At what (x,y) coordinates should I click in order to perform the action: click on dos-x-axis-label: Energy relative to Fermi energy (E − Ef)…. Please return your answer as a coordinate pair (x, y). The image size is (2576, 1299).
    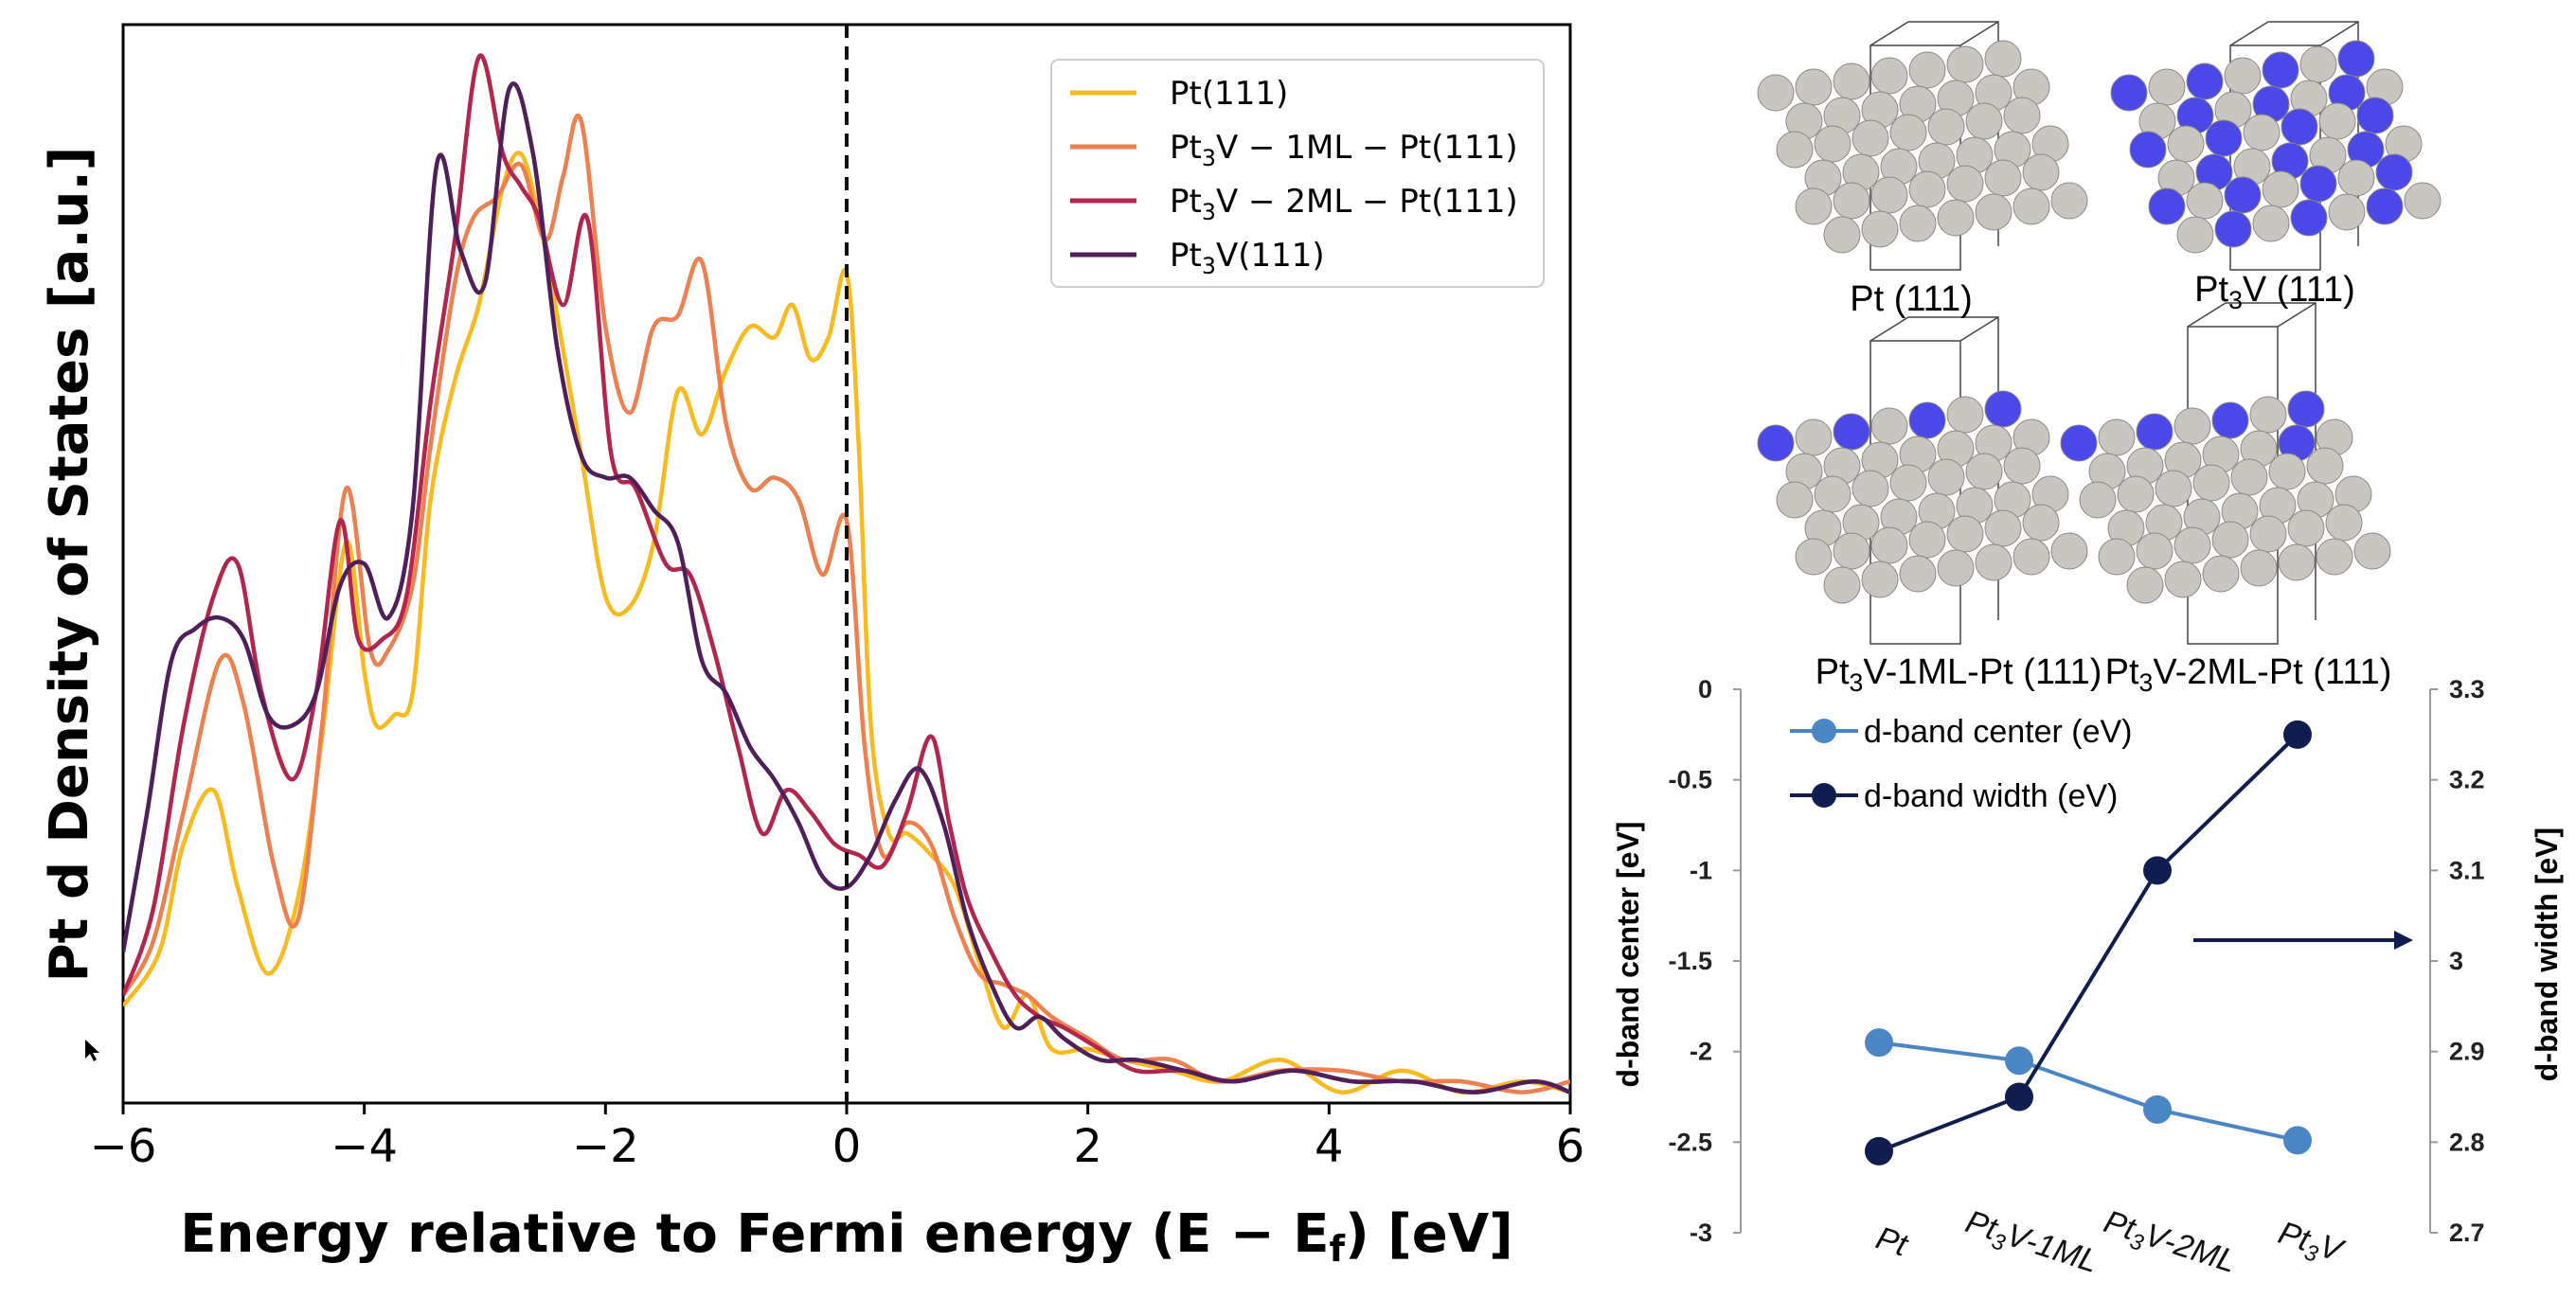
    Looking at the image, I should click on (846, 1236).